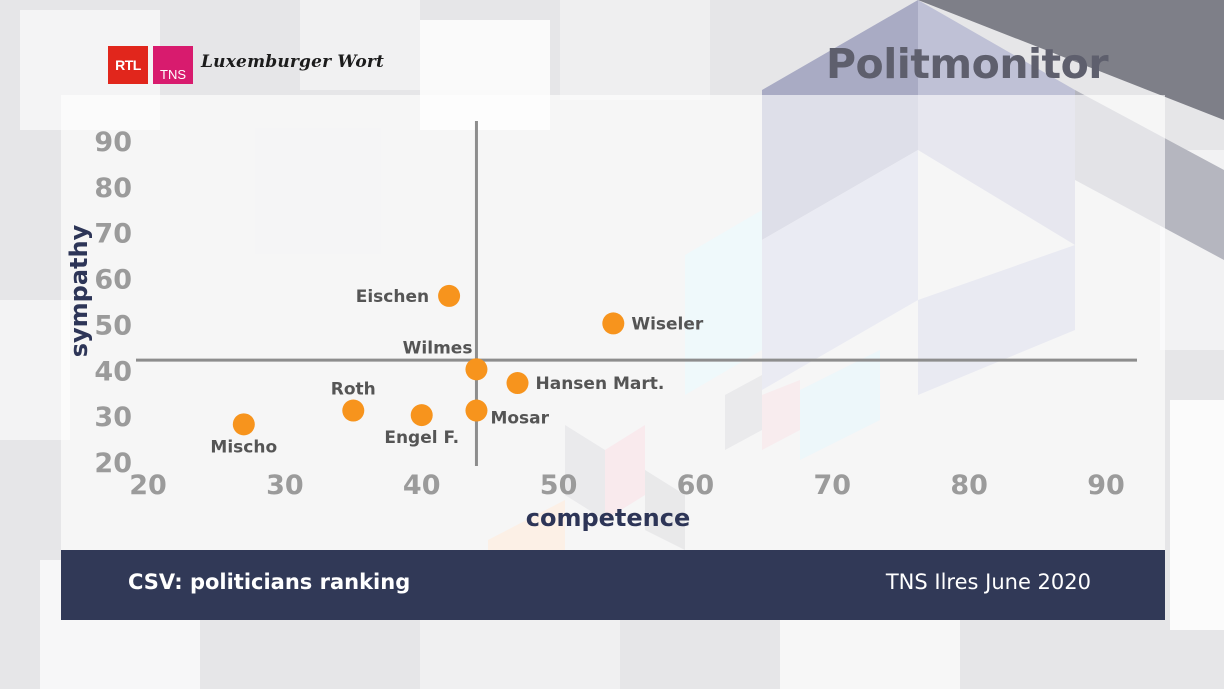  What do you see at coordinates (967, 64) in the screenshot?
I see `brand-title: Politmonitor` at bounding box center [967, 64].